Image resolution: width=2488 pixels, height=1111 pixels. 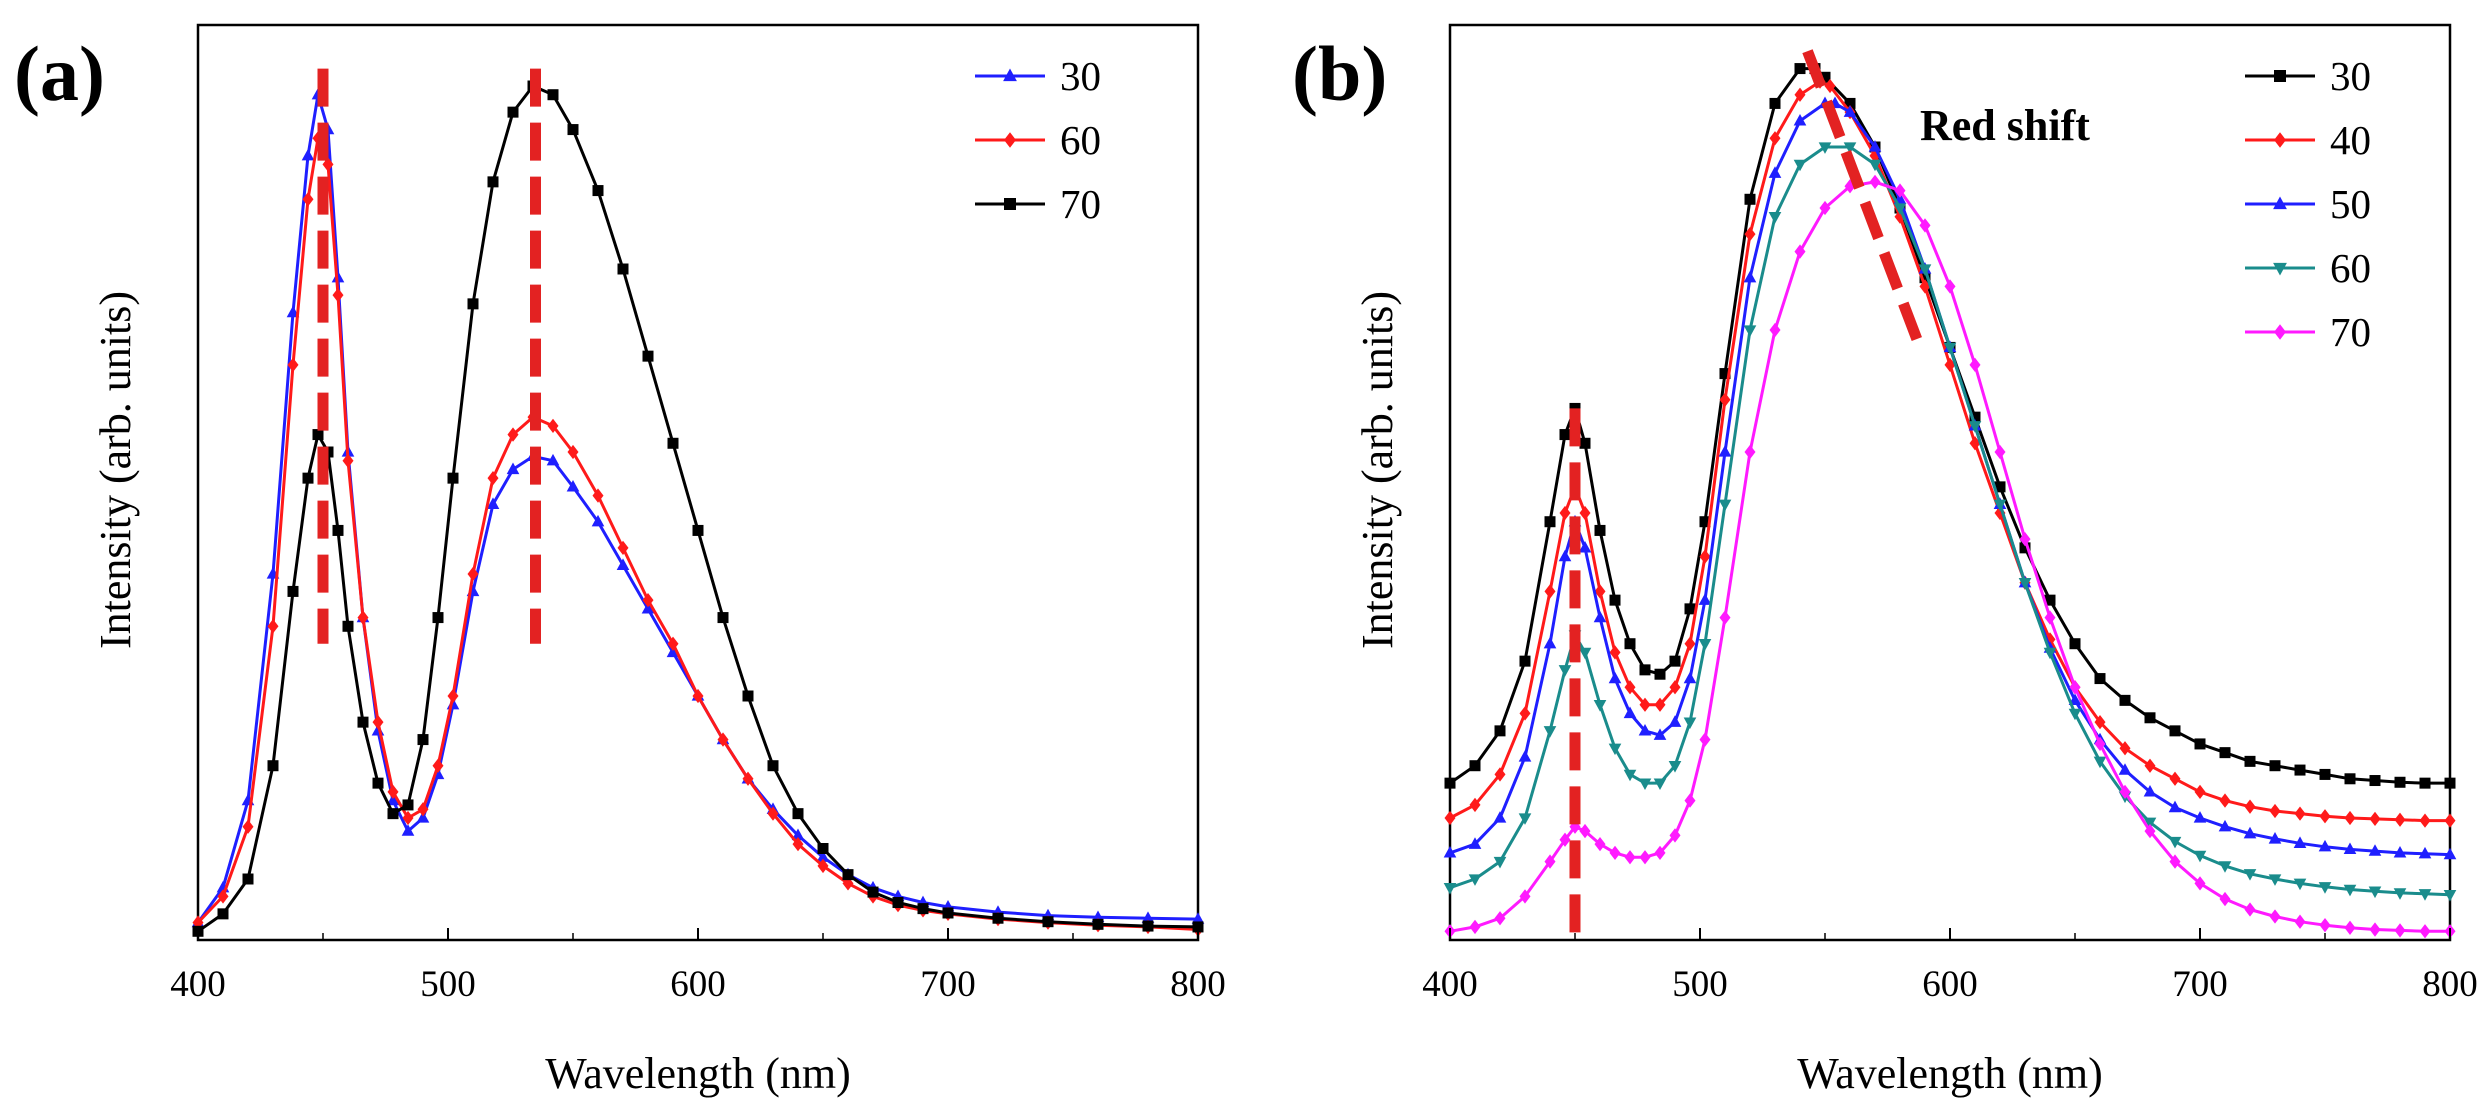 I want to click on legend-label: 30, so click(x=1080, y=76).